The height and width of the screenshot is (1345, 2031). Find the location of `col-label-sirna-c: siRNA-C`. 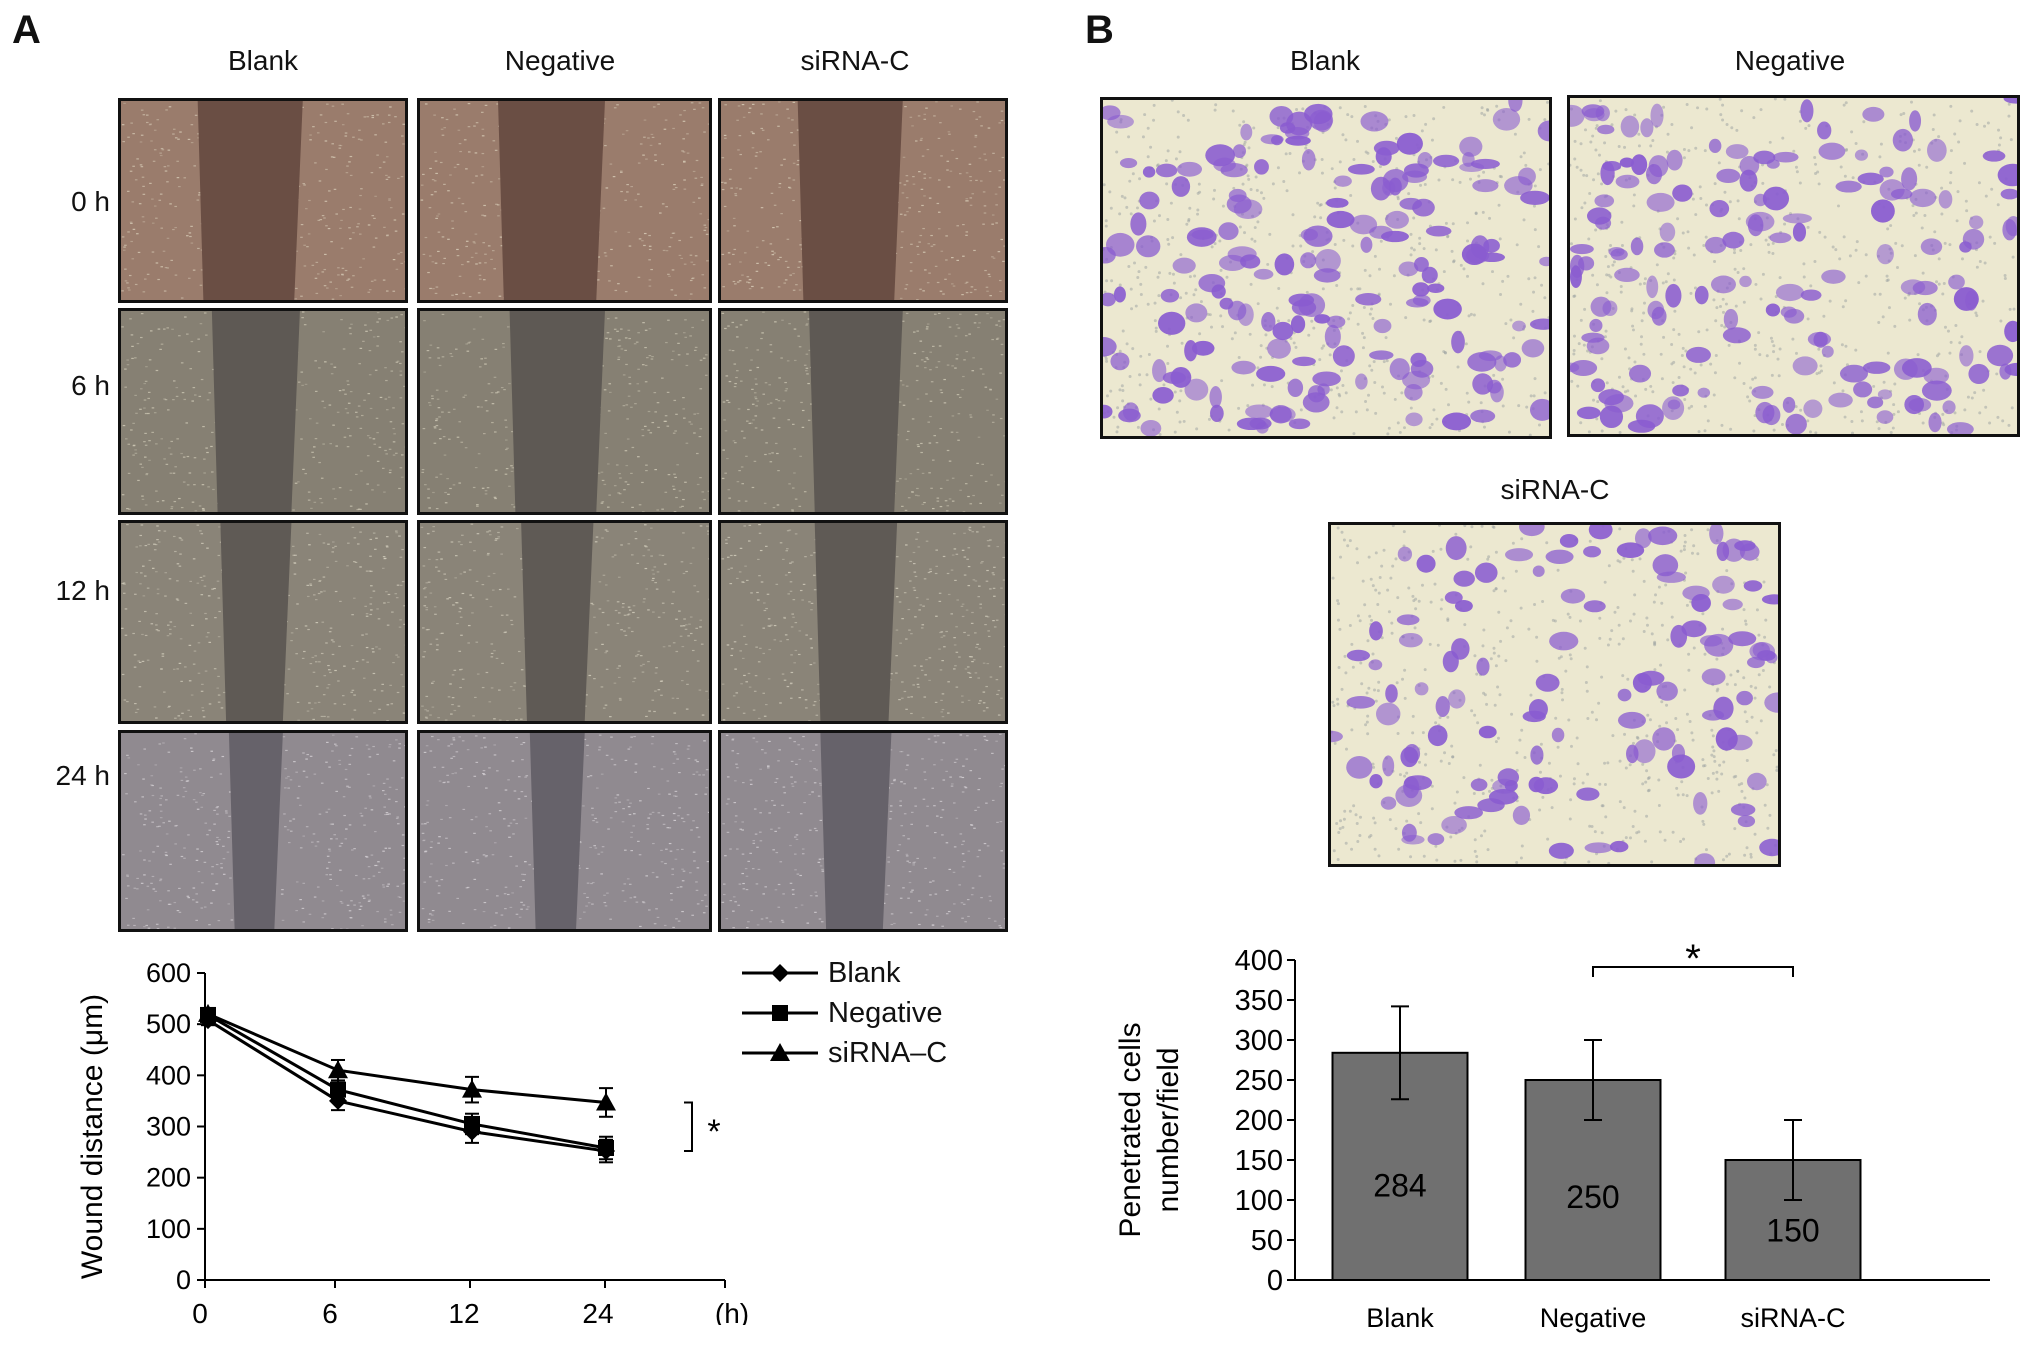

col-label-sirna-c: siRNA-C is located at coordinates (855, 60).